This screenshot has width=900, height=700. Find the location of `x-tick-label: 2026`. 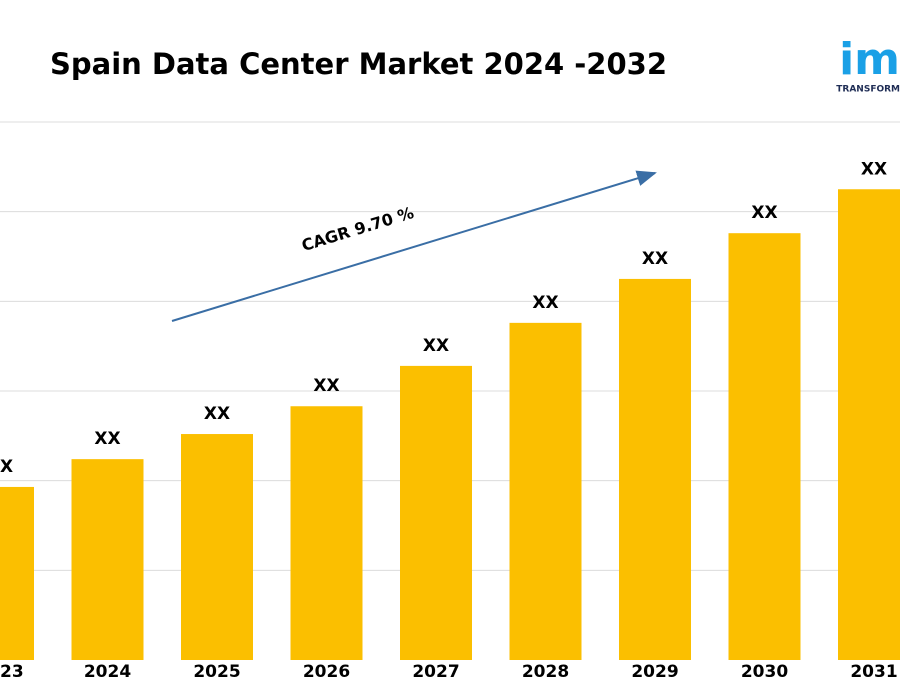

x-tick-label: 2026 is located at coordinates (326, 672).